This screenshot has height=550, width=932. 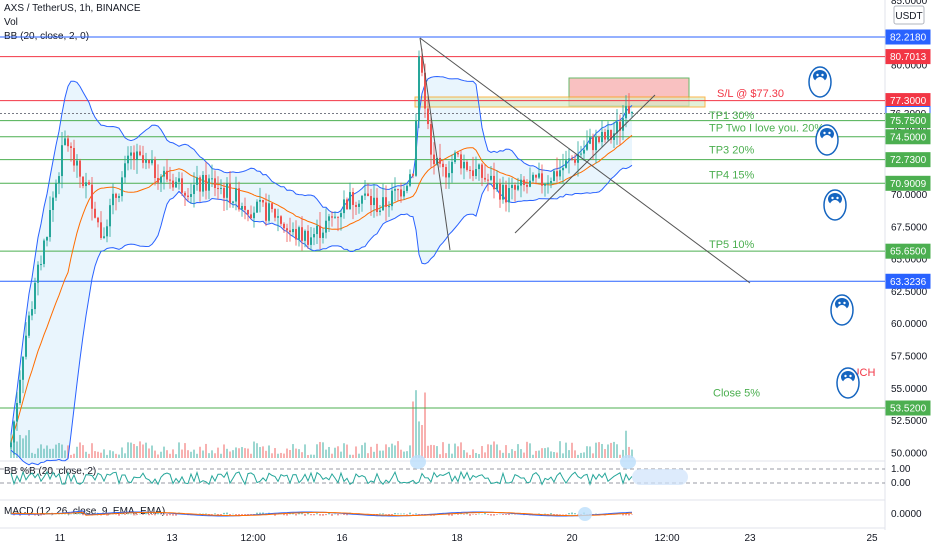 I want to click on entry-zone, so click(x=560, y=102).